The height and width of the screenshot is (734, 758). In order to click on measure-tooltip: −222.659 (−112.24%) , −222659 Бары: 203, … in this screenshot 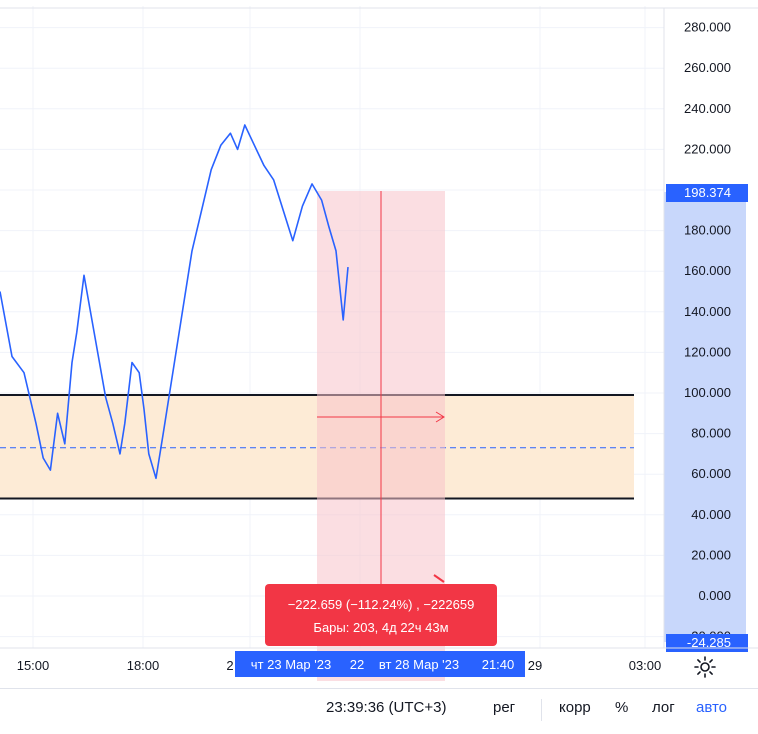, I will do `click(381, 615)`.